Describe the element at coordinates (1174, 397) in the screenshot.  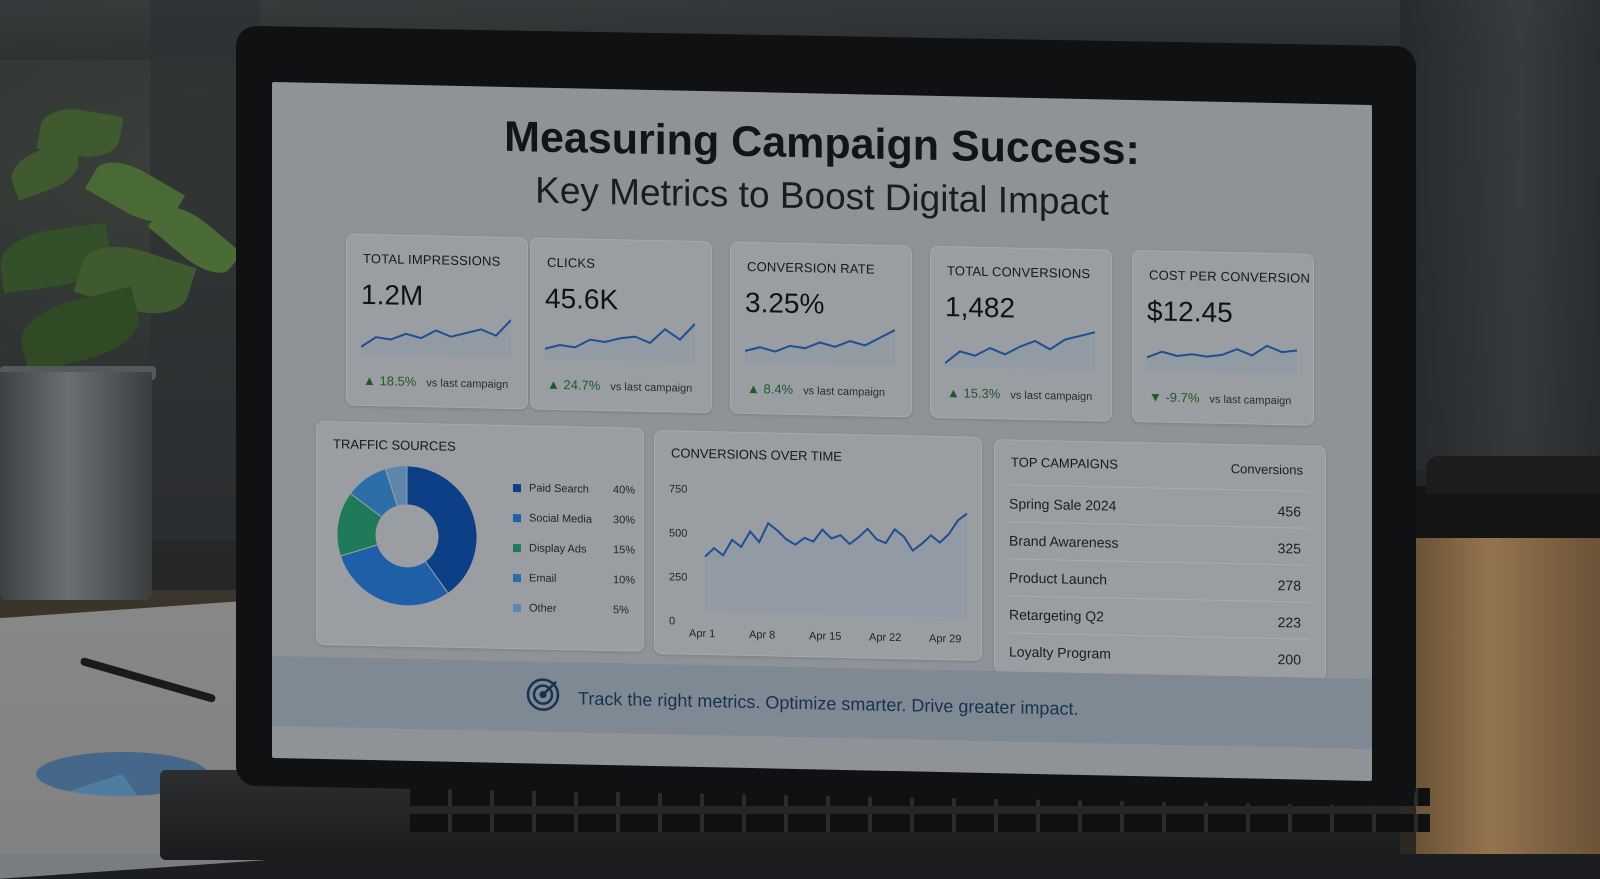
I see `kpi-delta-value: ▼ -9.7%` at that location.